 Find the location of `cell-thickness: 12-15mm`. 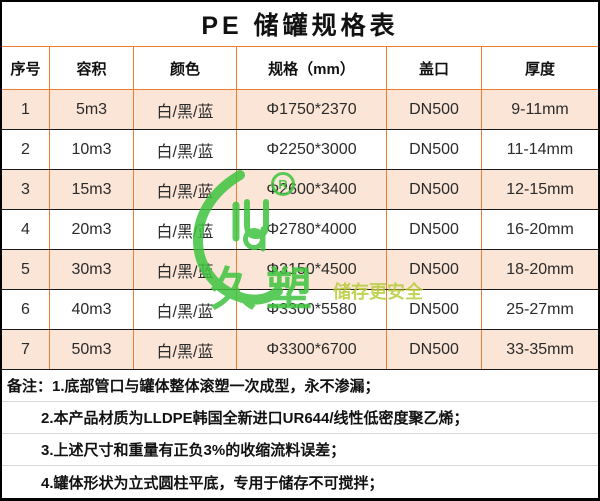

cell-thickness: 12-15mm is located at coordinates (540, 189).